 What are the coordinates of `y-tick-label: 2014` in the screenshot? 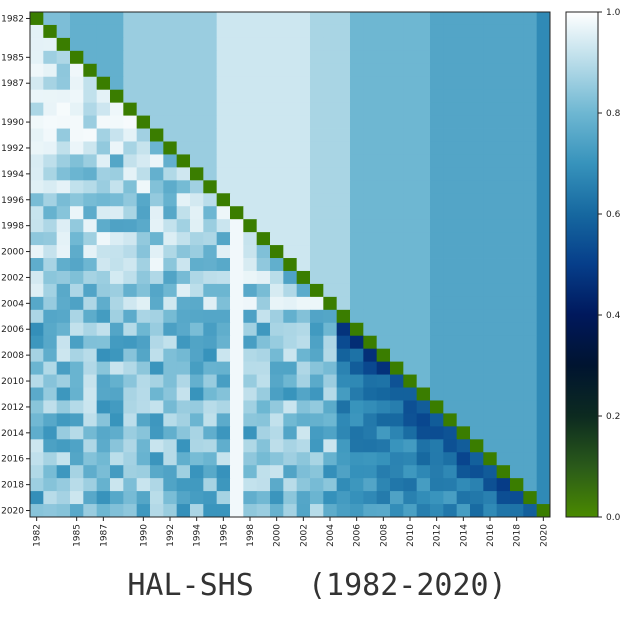 It's located at (12, 434).